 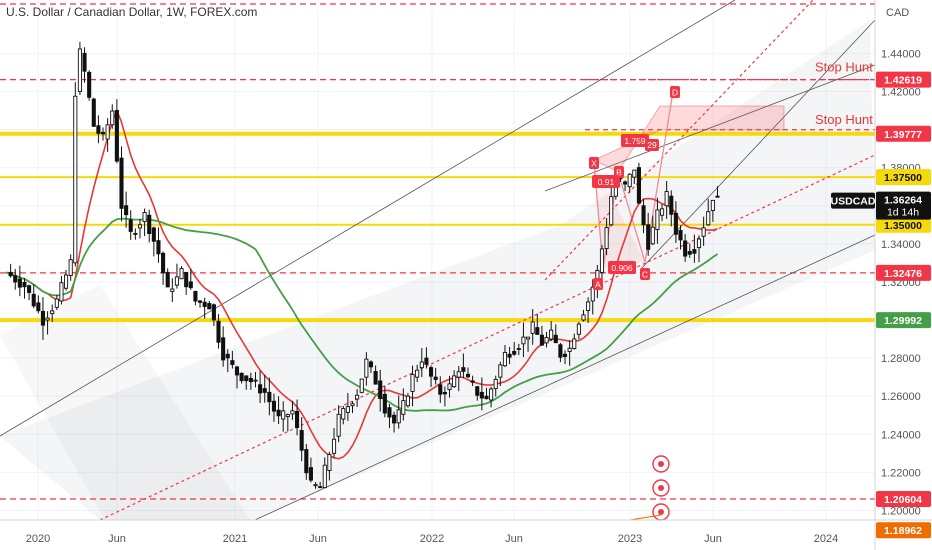 What do you see at coordinates (622, 267) in the screenshot?
I see `ratio-box` at bounding box center [622, 267].